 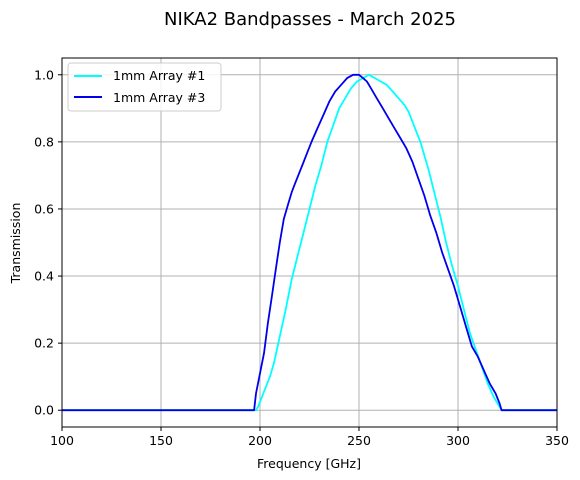 I want to click on x-tick-label: 300, so click(x=458, y=440).